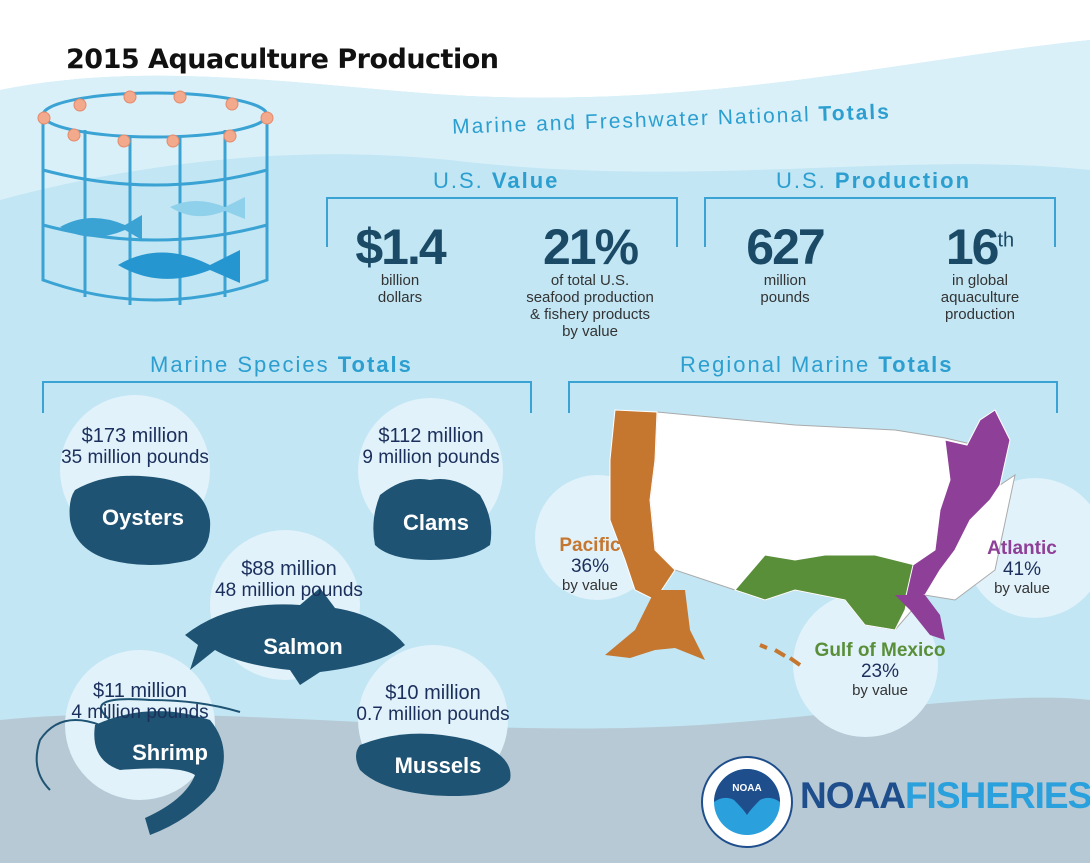 The height and width of the screenshot is (863, 1090). I want to click on atlantic-region, so click(957, 505).